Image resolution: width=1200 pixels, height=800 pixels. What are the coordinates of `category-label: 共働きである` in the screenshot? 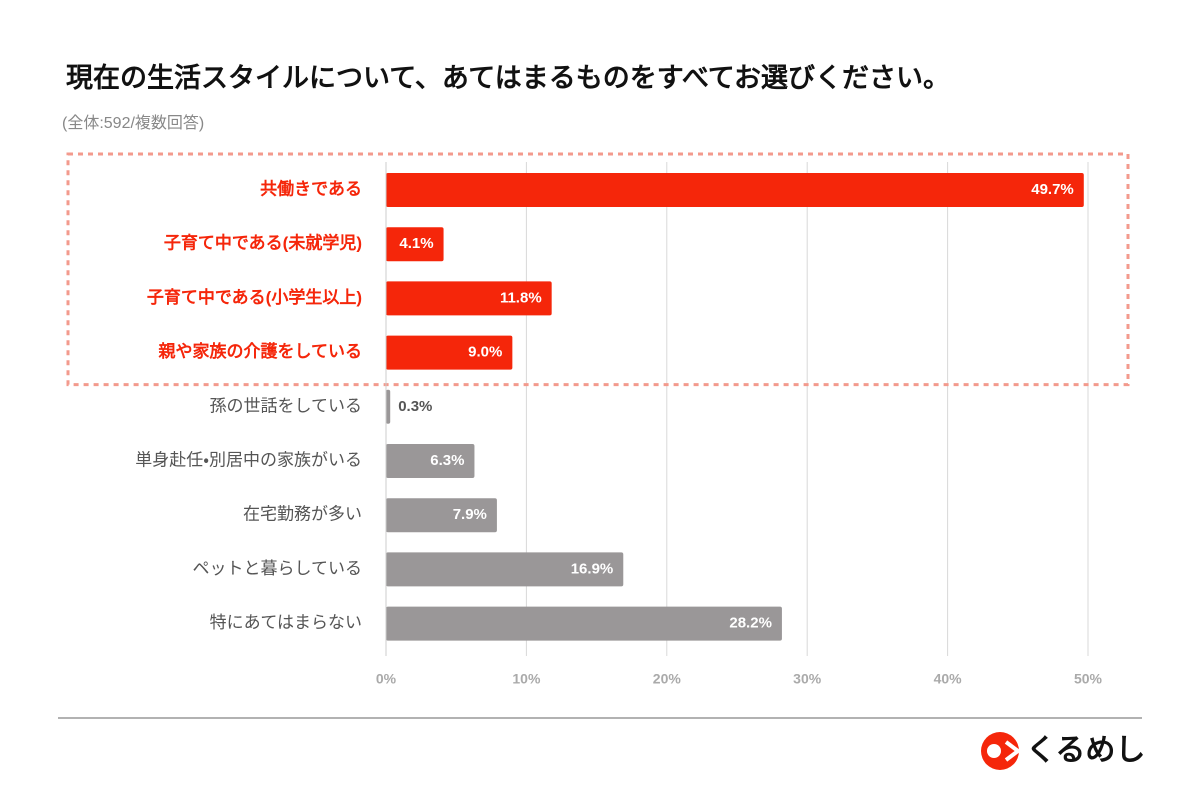 It's located at (311, 188).